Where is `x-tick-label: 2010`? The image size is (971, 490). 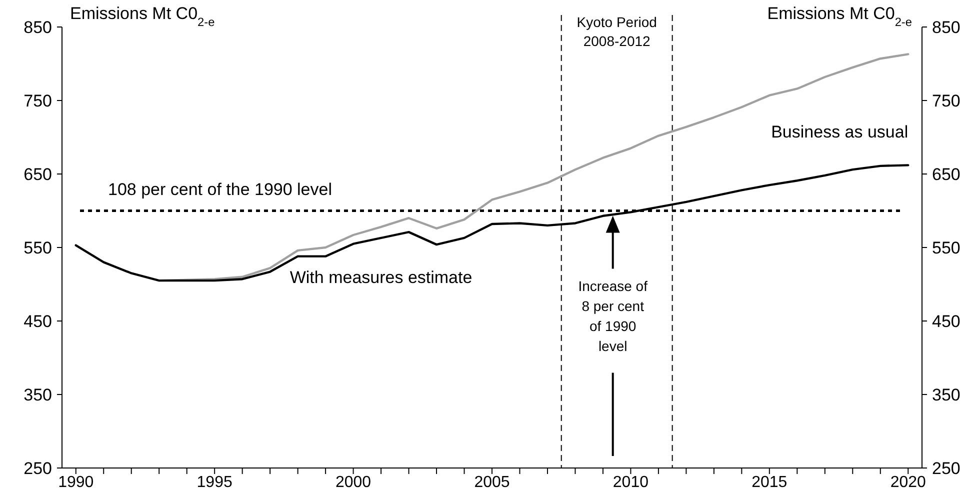
x-tick-label: 2010 is located at coordinates (630, 482).